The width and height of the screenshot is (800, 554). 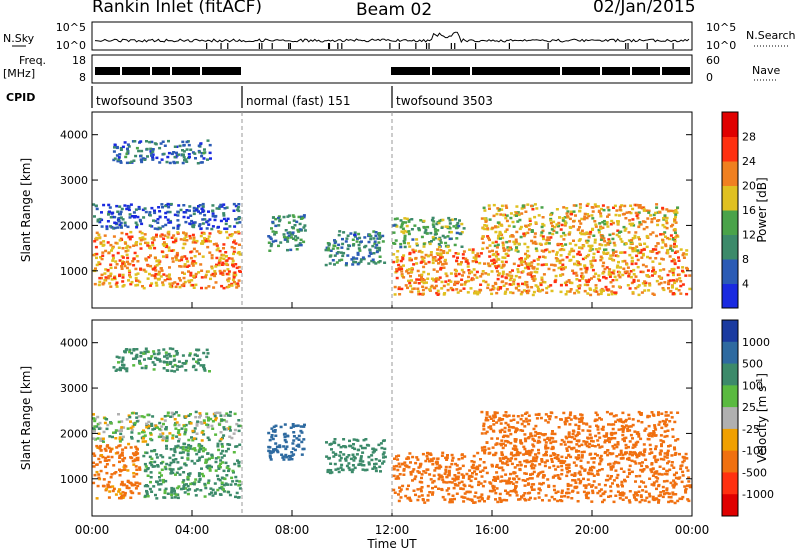 What do you see at coordinates (399, 36) in the screenshot?
I see `noise-panel: N.Sky N.Search 10^5 10^0 10^5 10^0` at bounding box center [399, 36].